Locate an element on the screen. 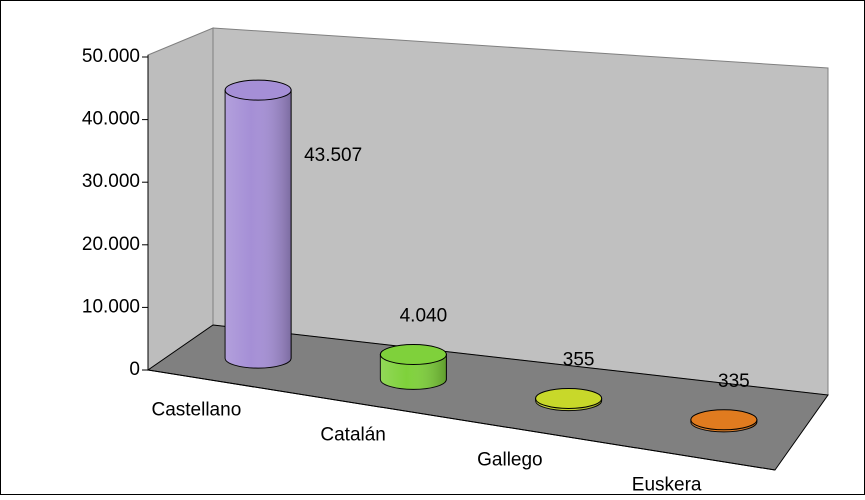 This screenshot has width=865, height=500. bar-shade is located at coordinates (258, 229).